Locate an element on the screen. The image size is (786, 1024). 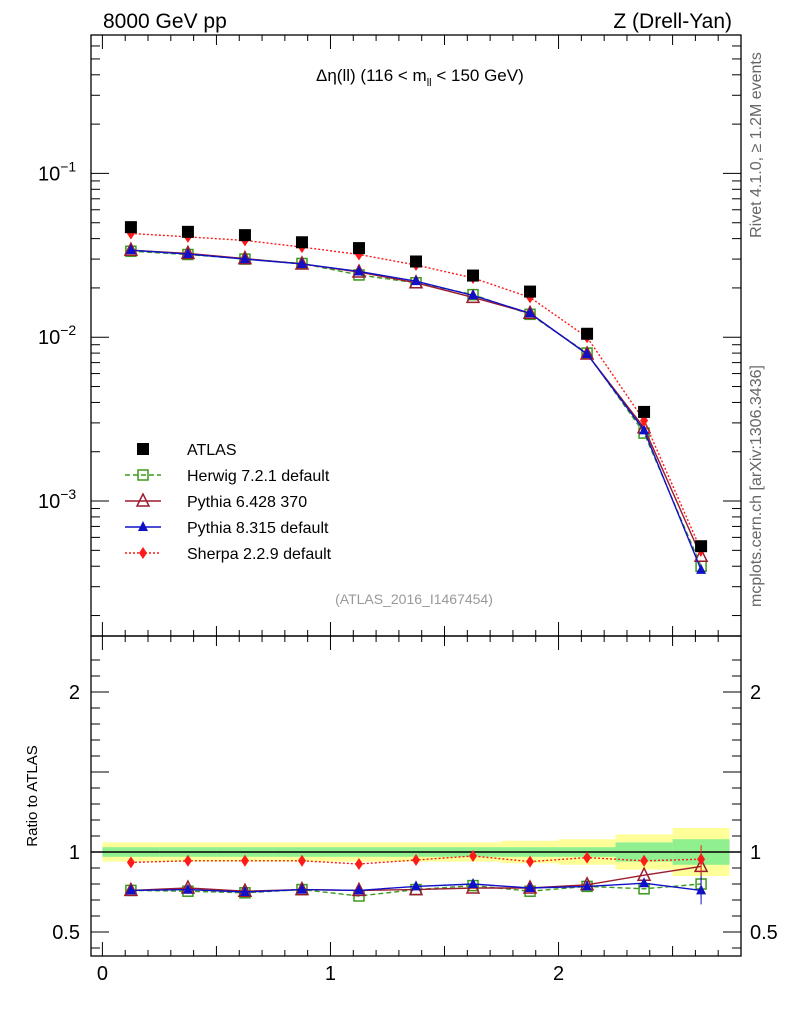
mcplots-label: mcplots.cern.ch [arXiv:1306.3436] is located at coordinates (756, 486).